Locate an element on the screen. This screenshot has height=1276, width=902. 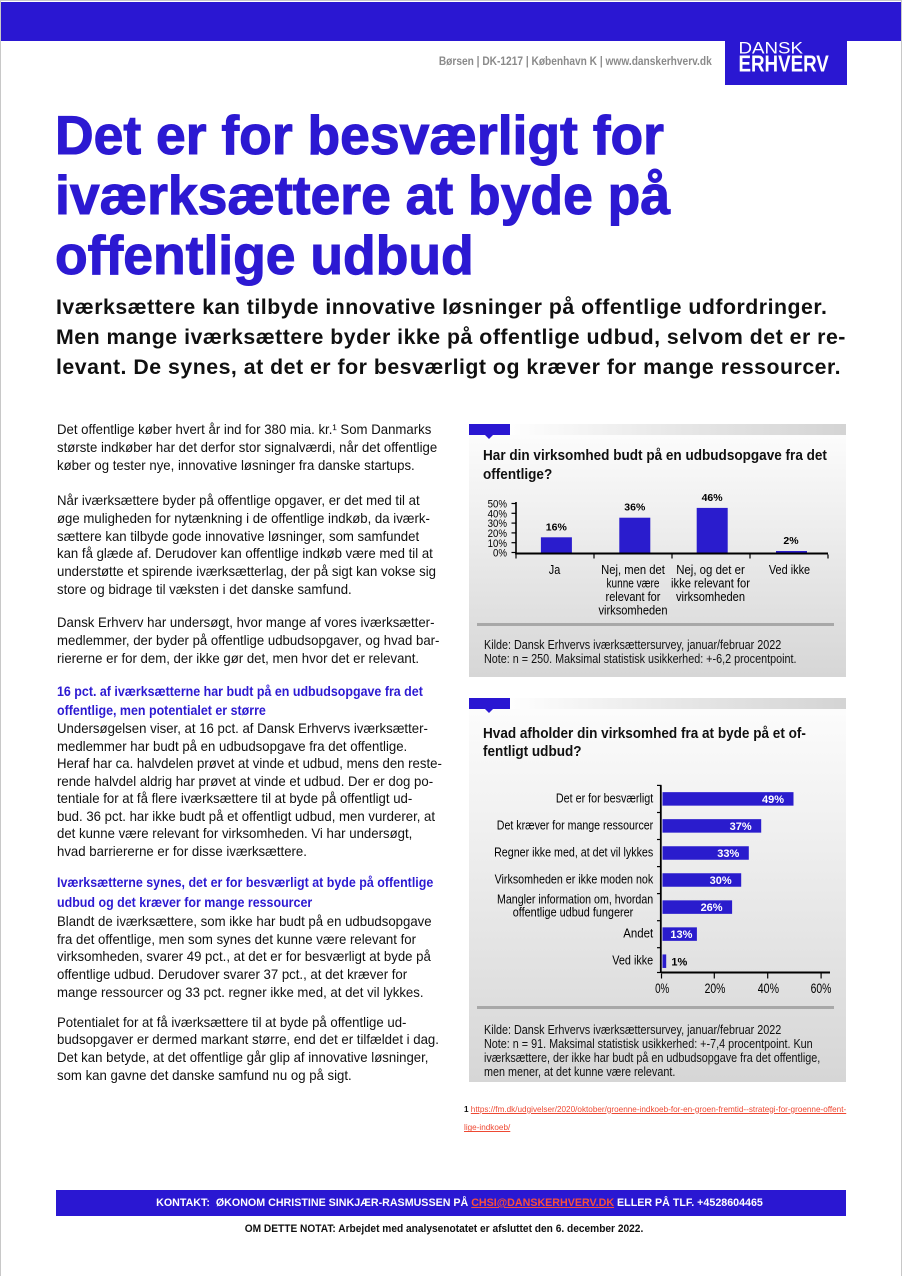
svg-text: ikke relevant for is located at coordinates (710, 582).